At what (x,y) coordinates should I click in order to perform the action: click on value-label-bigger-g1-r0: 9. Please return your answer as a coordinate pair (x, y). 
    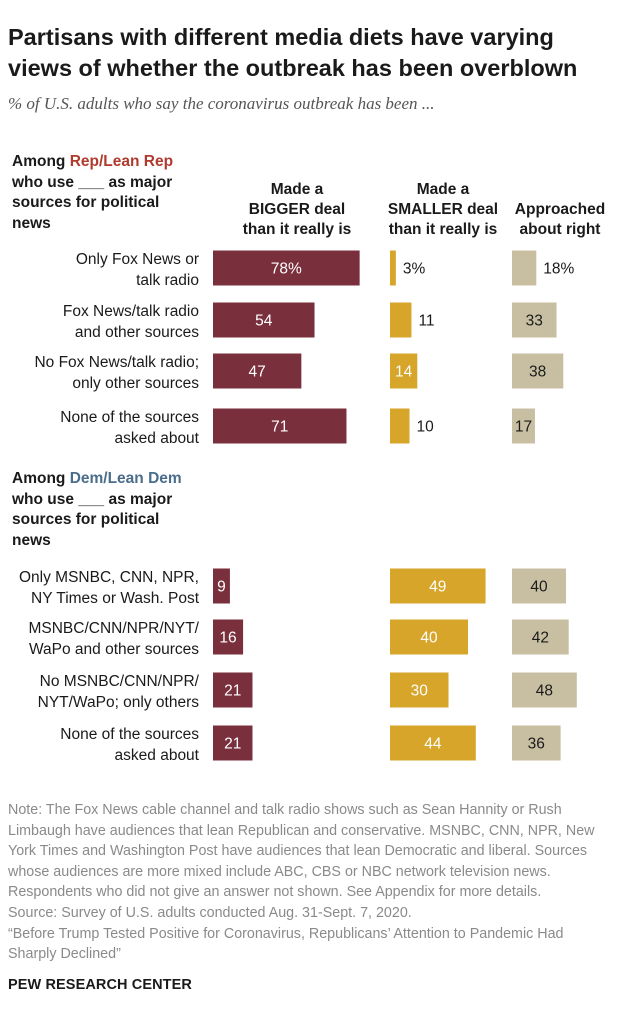
    Looking at the image, I should click on (221, 587).